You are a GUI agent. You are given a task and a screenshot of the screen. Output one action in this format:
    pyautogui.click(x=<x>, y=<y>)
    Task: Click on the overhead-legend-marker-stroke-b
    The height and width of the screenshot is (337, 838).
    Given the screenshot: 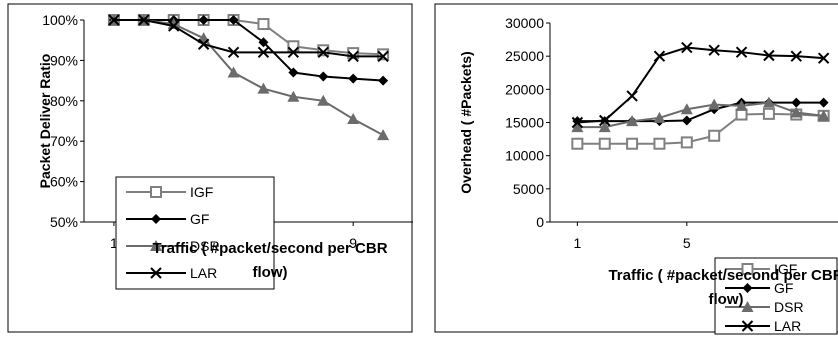 What is the action you would take?
    pyautogui.click(x=747, y=326)
    